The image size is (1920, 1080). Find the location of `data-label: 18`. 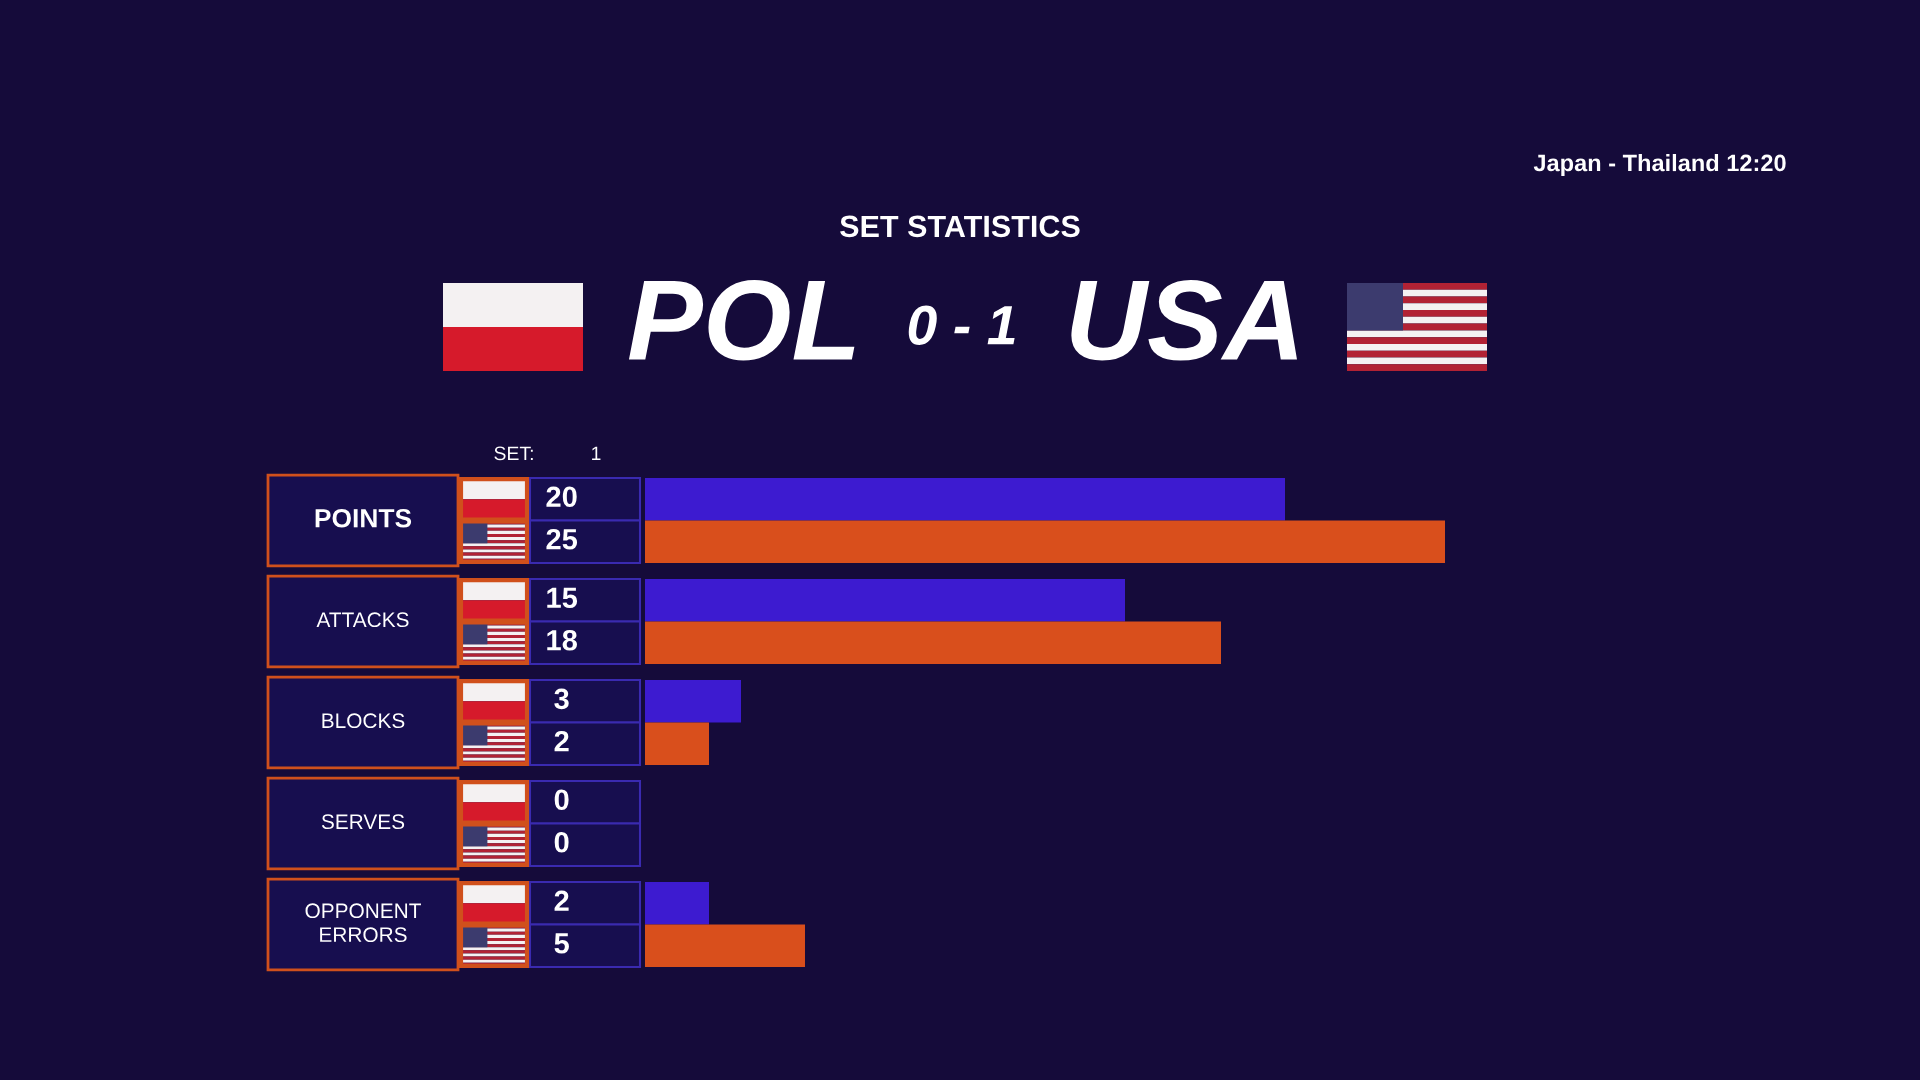

data-label: 18 is located at coordinates (562, 640).